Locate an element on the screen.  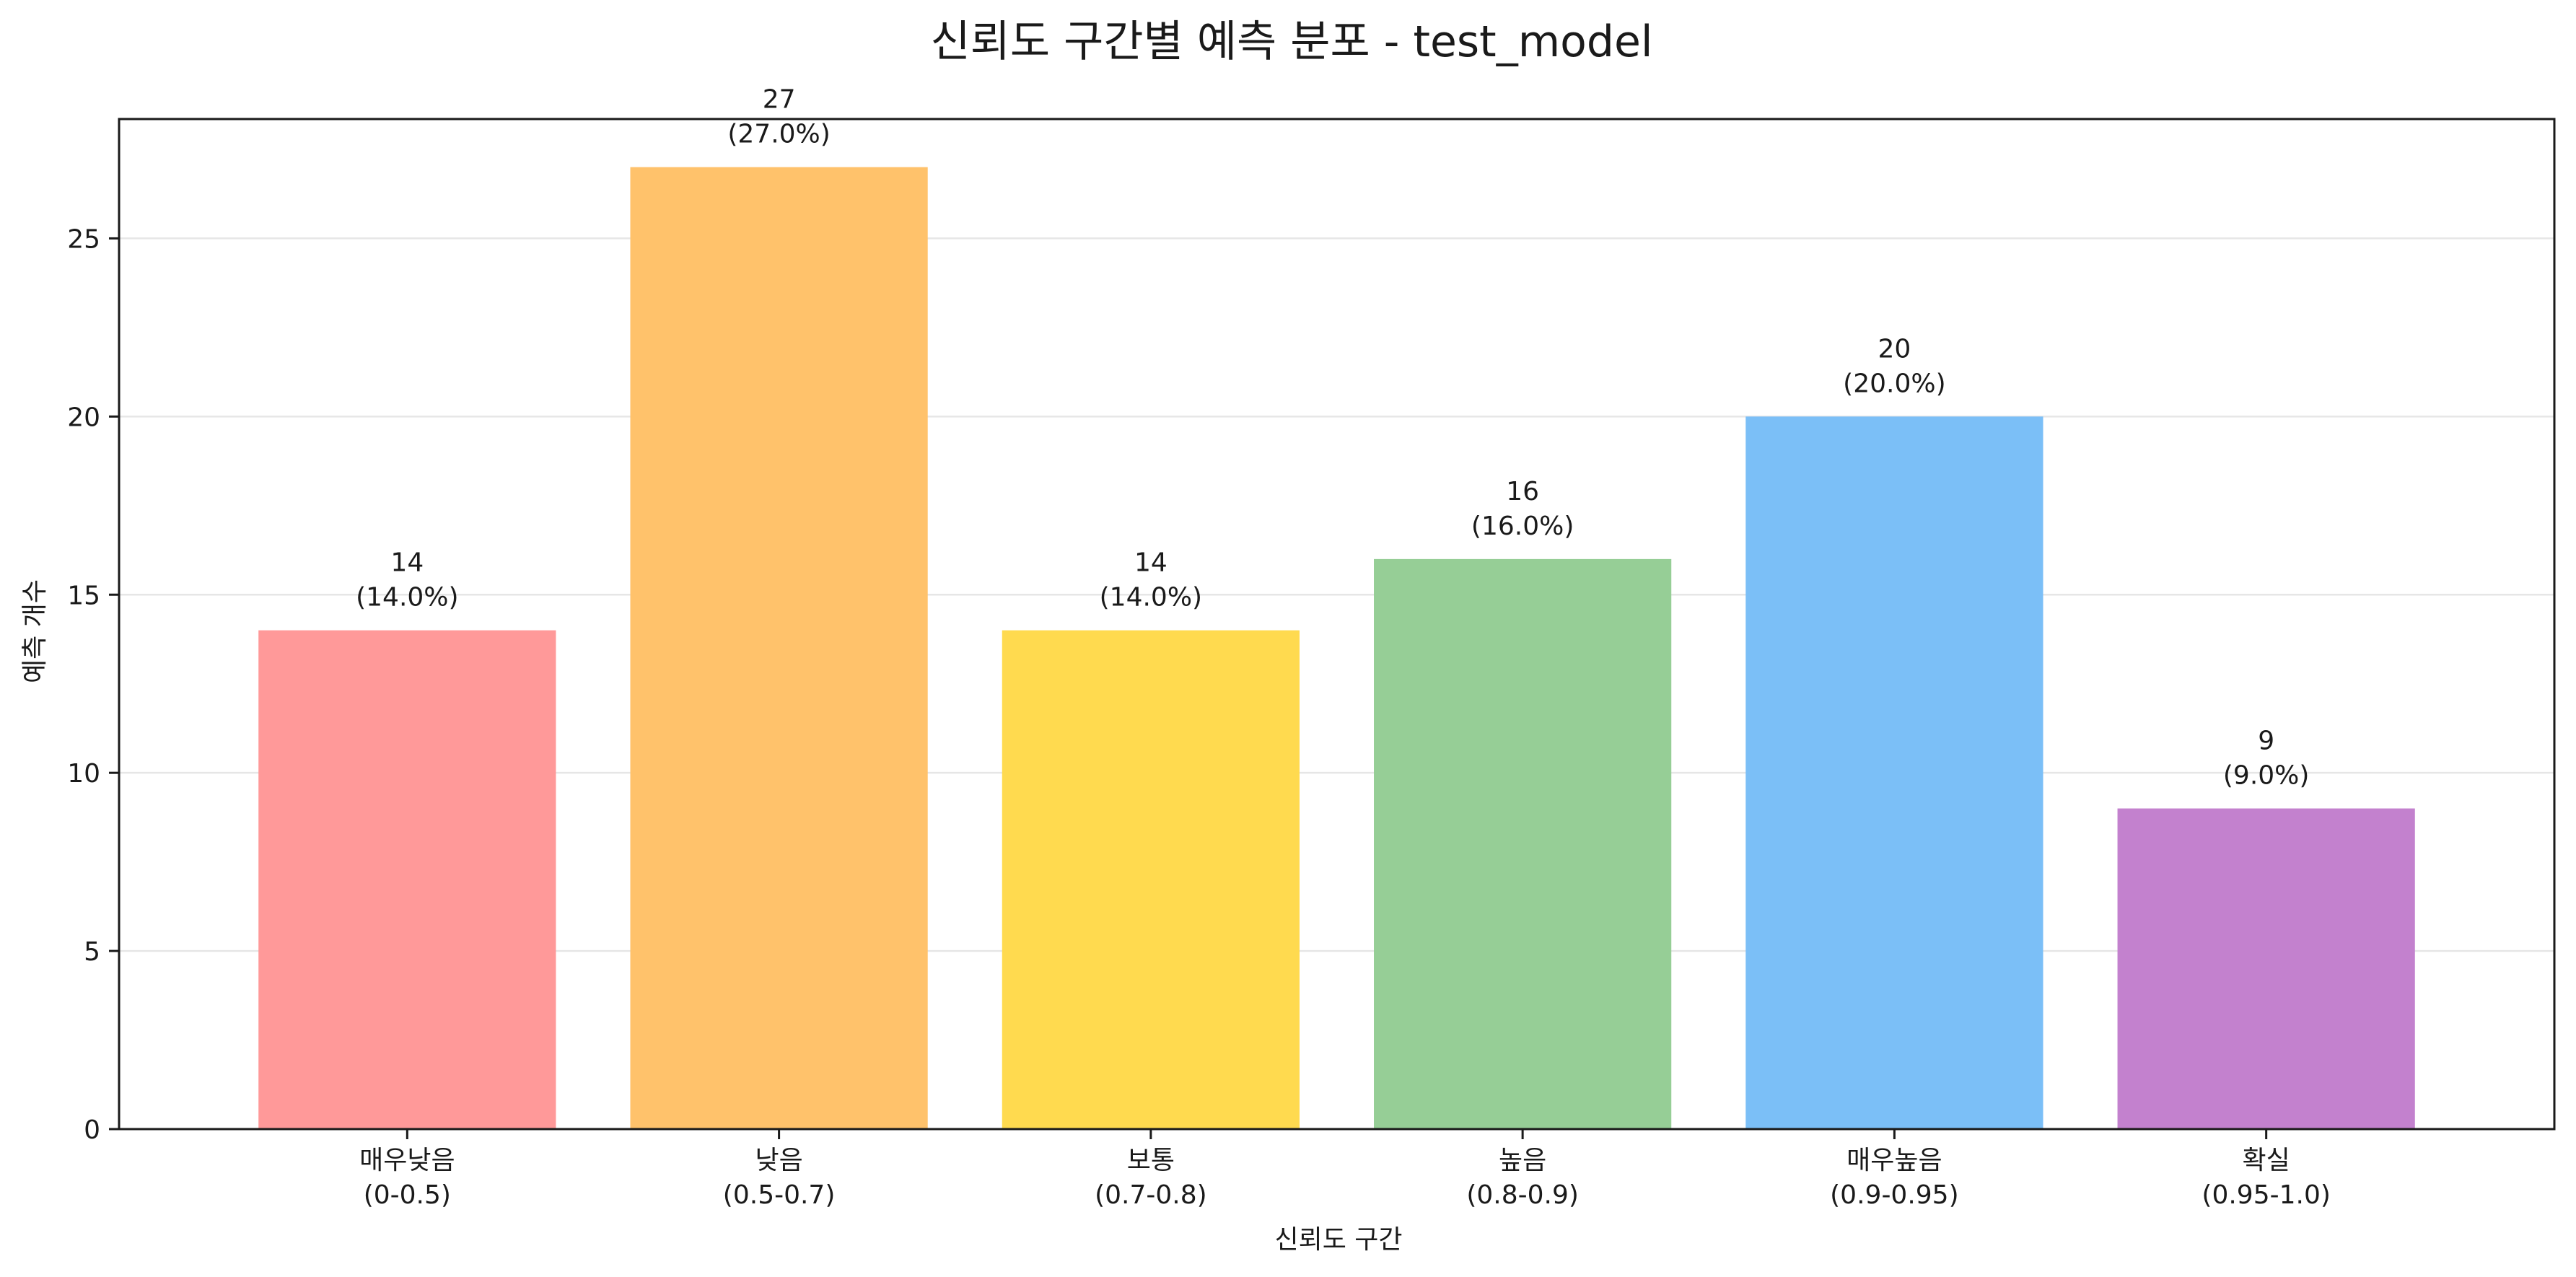
x-tick-label-4: 매우높음 is located at coordinates (1894, 1161).